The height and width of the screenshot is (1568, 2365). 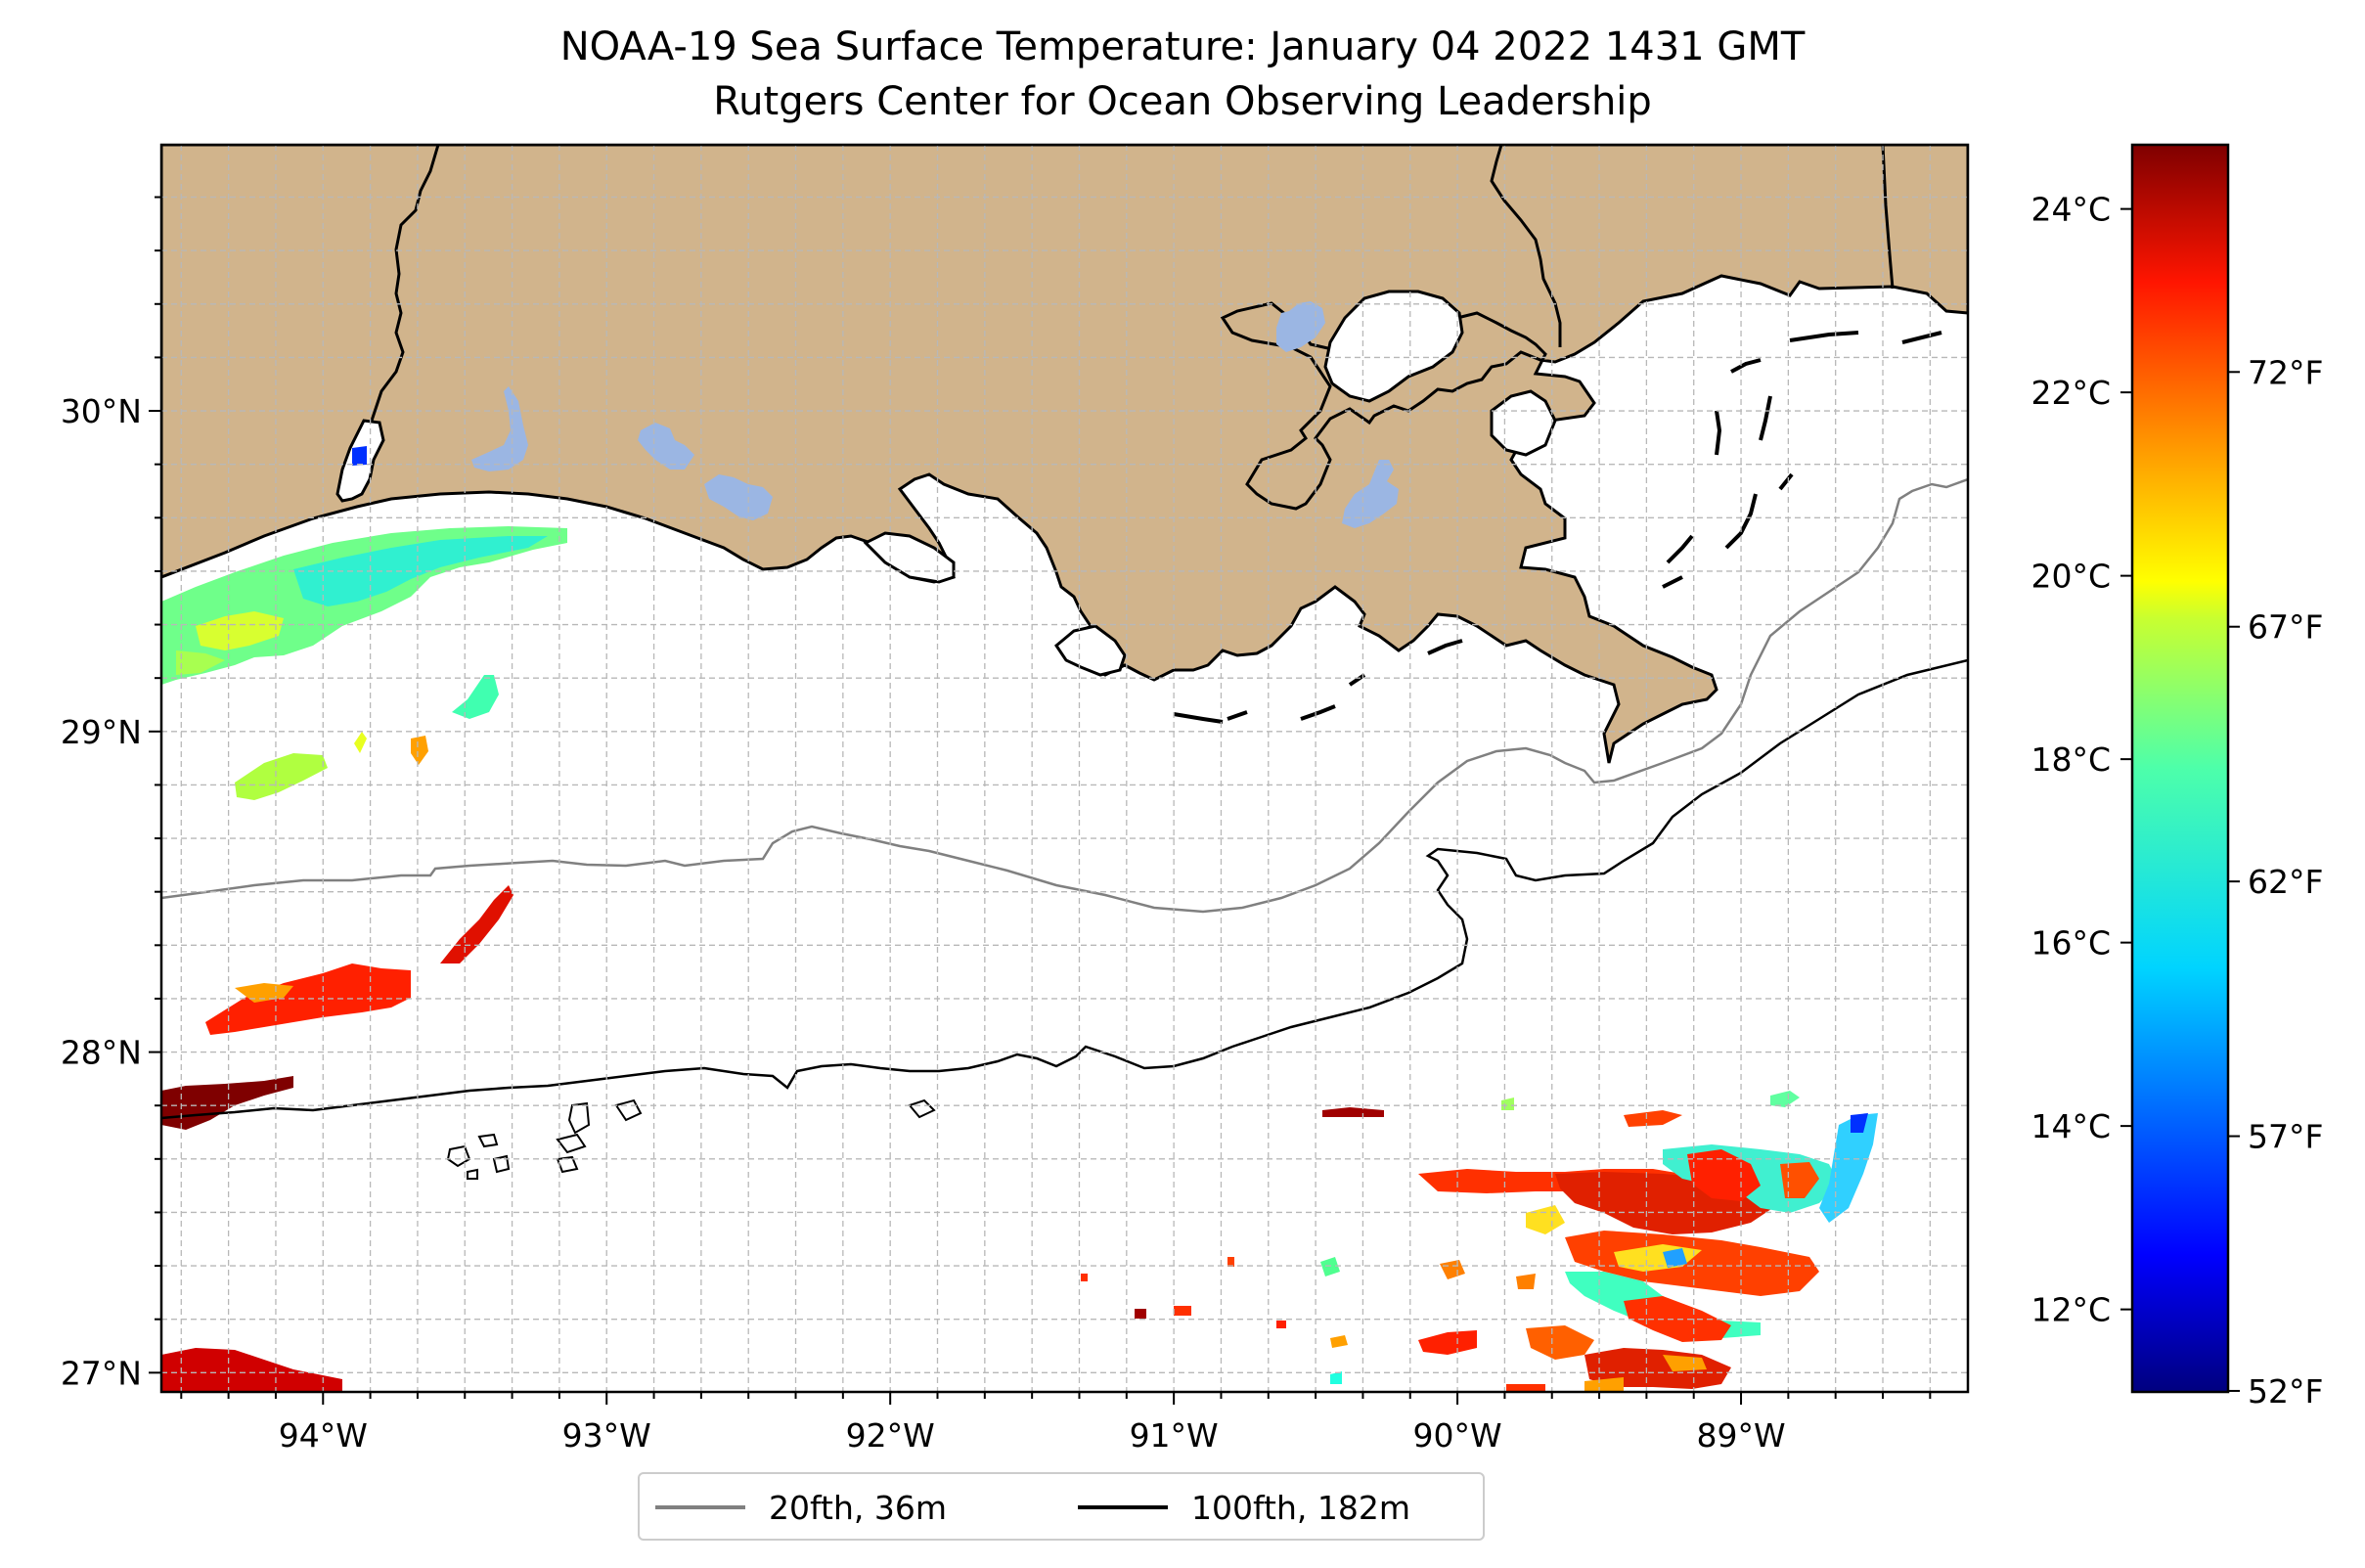 What do you see at coordinates (606, 1435) in the screenshot?
I see `lon-tick-label: 93°W` at bounding box center [606, 1435].